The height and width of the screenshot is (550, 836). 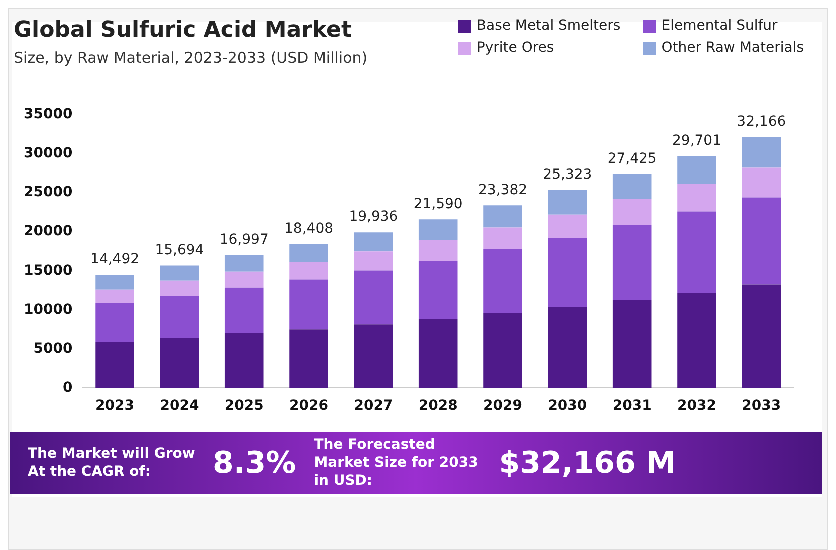 I want to click on x-tick-label: 2031, so click(x=632, y=406).